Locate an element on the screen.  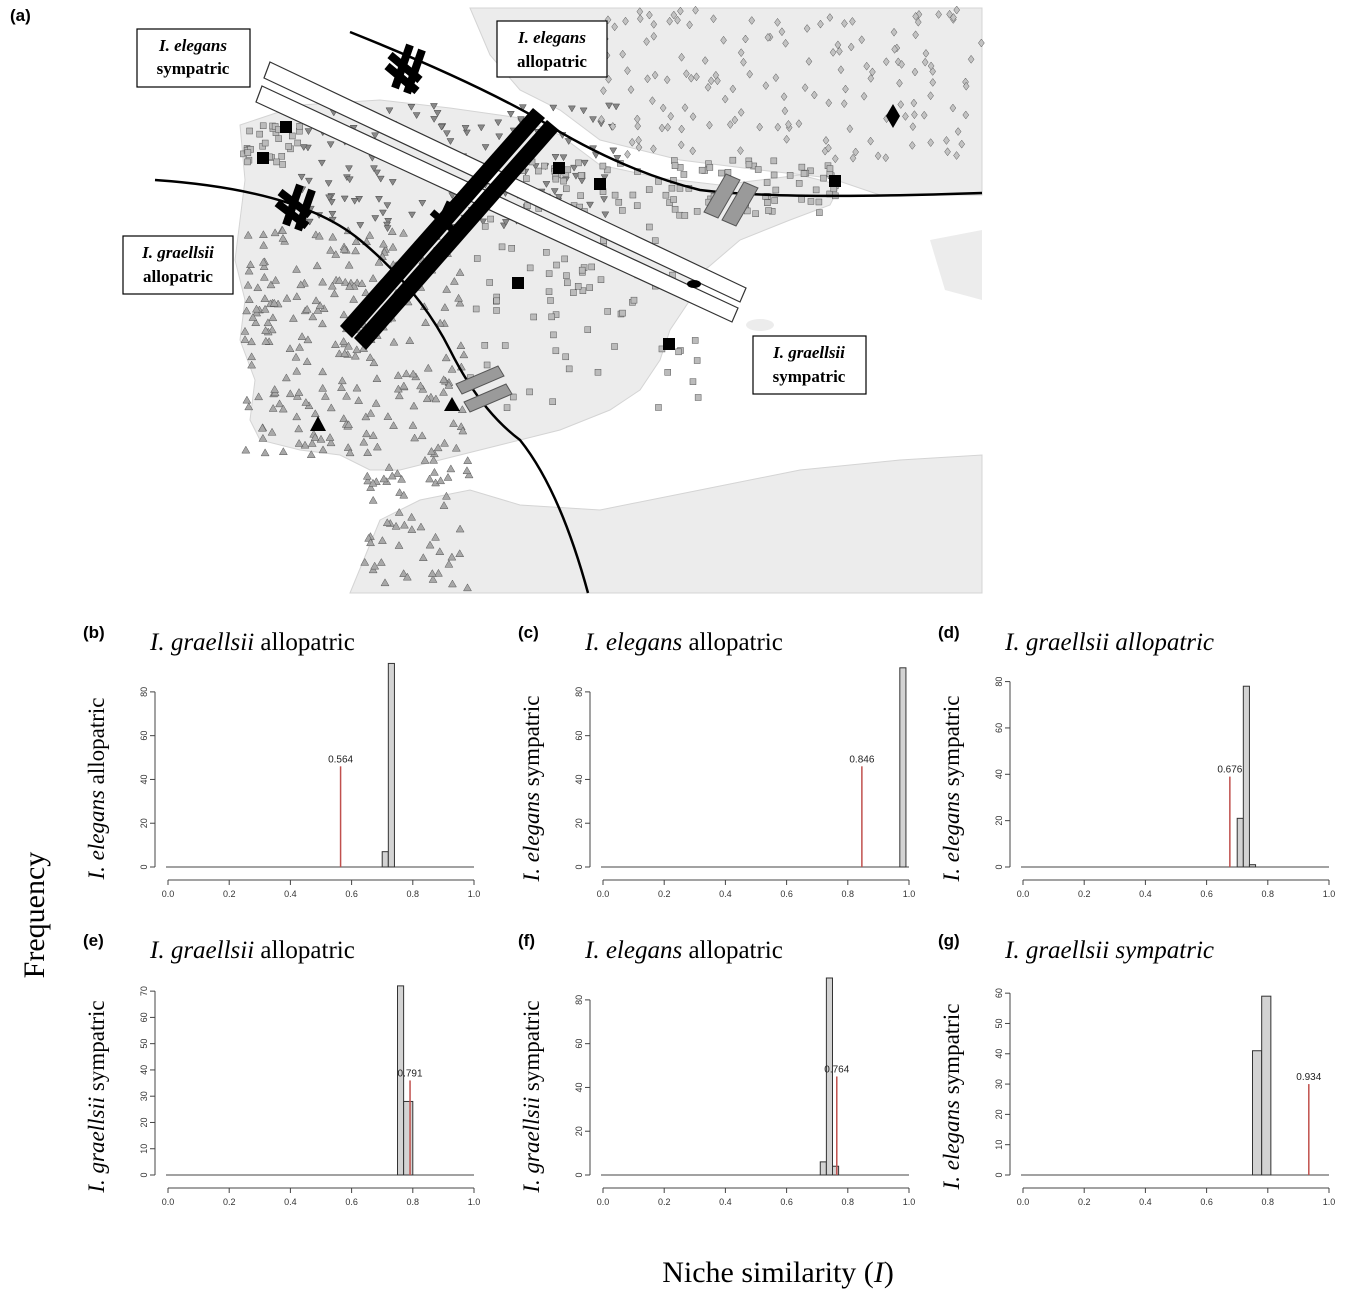
panel-letter: (e) is located at coordinates (93, 940).